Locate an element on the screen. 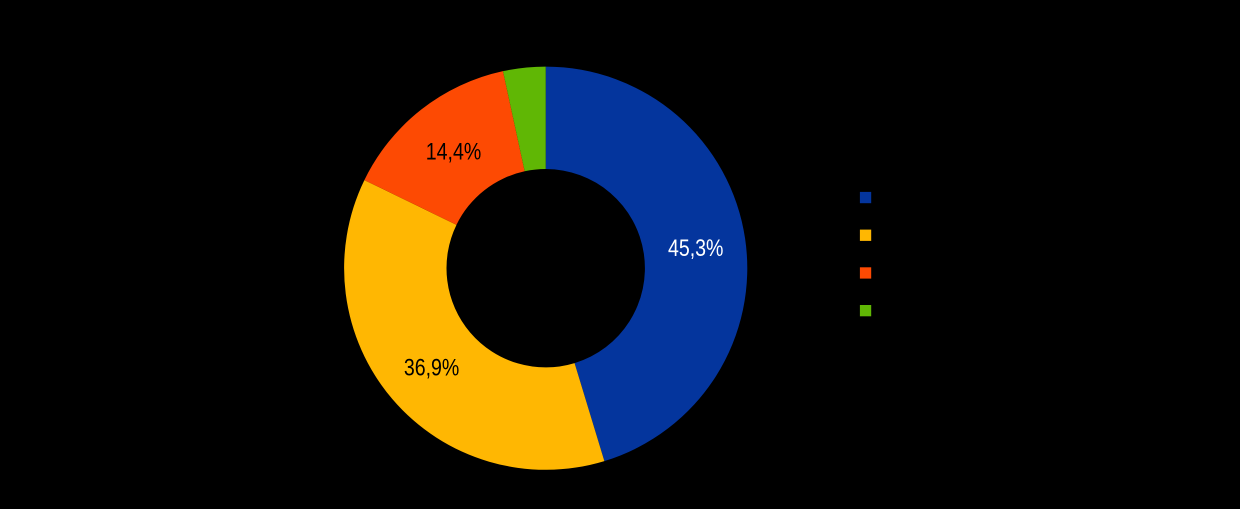 The width and height of the screenshot is (1240, 509). svg-text: 14,4% is located at coordinates (454, 152).